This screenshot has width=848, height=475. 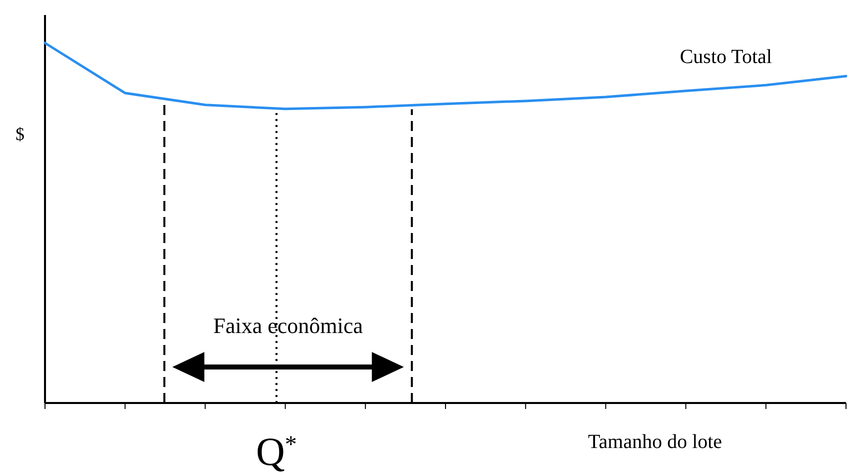 What do you see at coordinates (726, 57) in the screenshot?
I see `series-label: Custo Total` at bounding box center [726, 57].